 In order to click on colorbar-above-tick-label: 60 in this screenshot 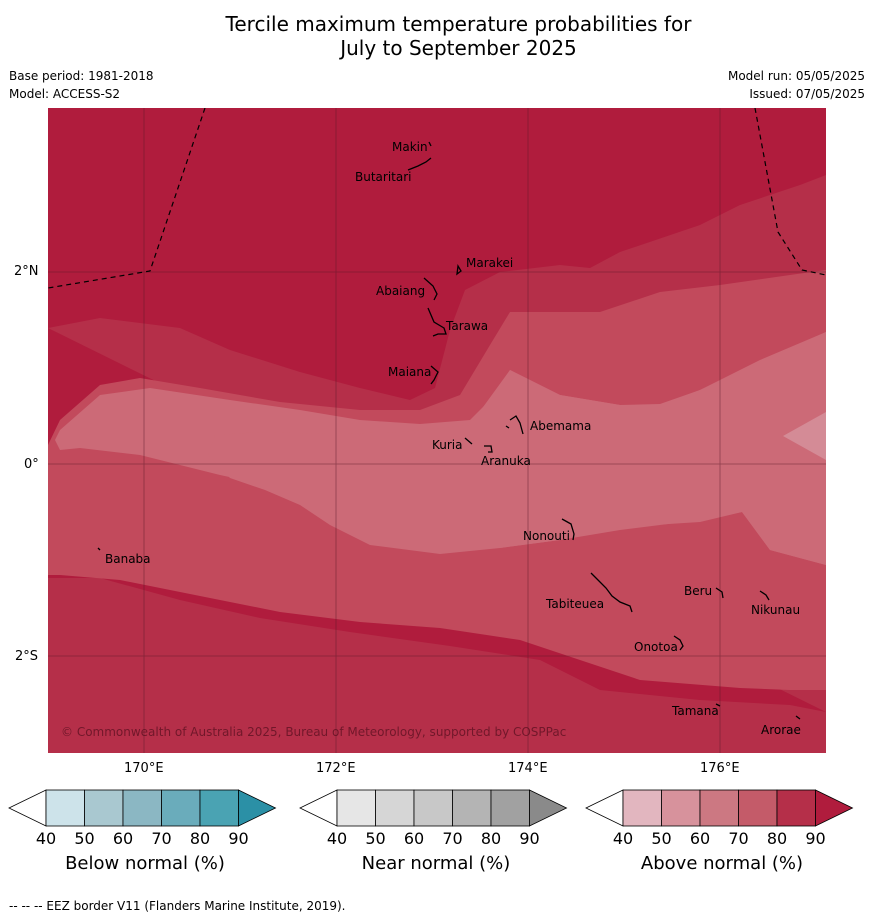, I will do `click(700, 838)`.